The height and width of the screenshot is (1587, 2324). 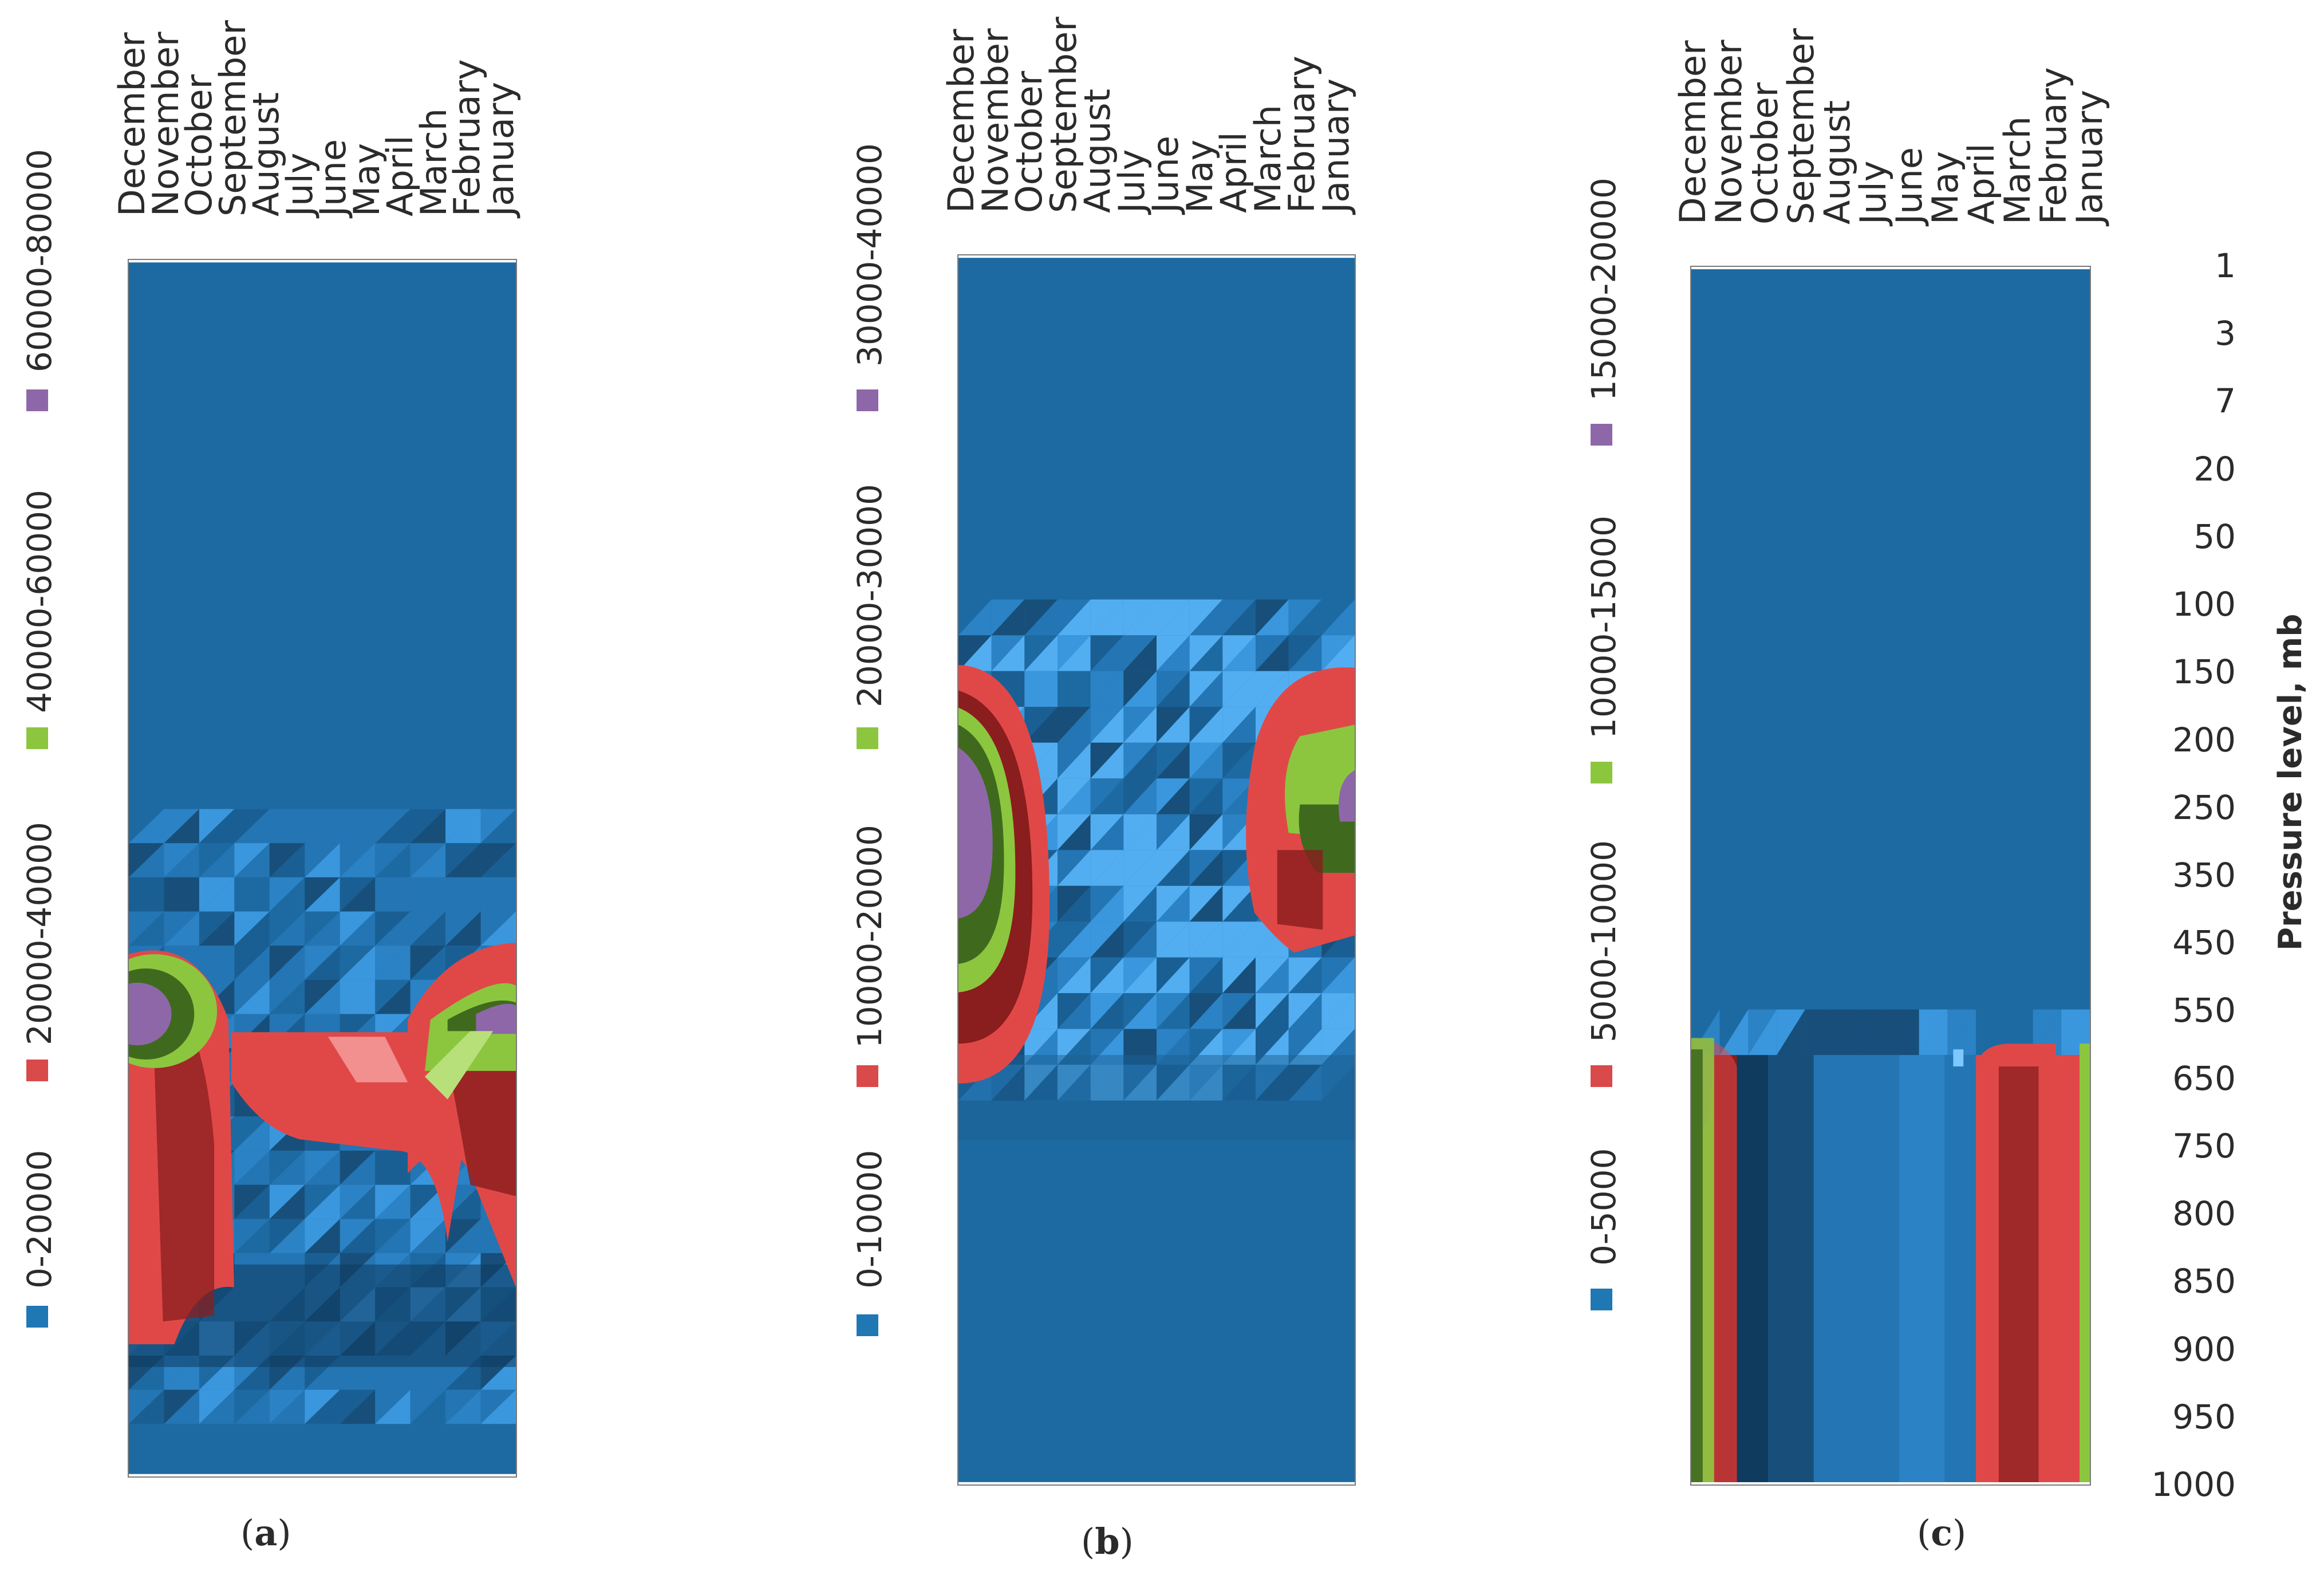 I want to click on y-axis-label-c: Pressure level, mb, so click(x=2290, y=782).